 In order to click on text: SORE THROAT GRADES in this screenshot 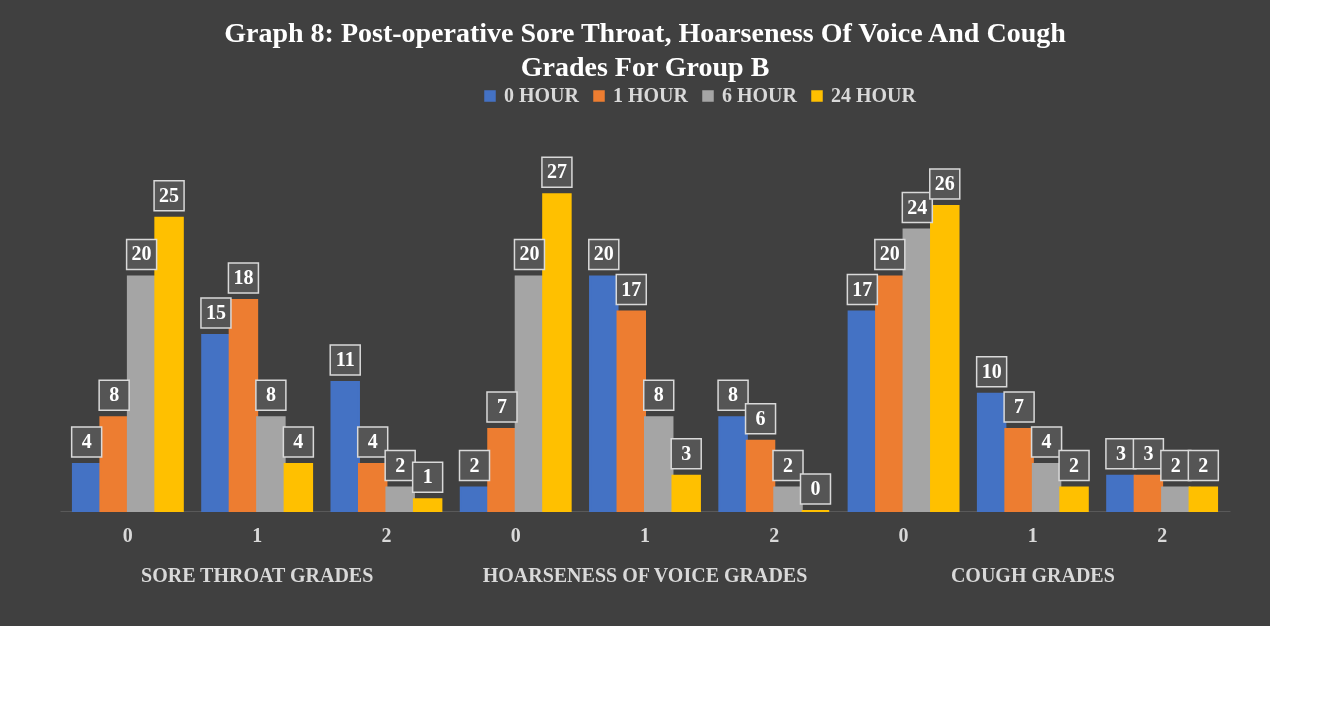, I will do `click(257, 575)`.